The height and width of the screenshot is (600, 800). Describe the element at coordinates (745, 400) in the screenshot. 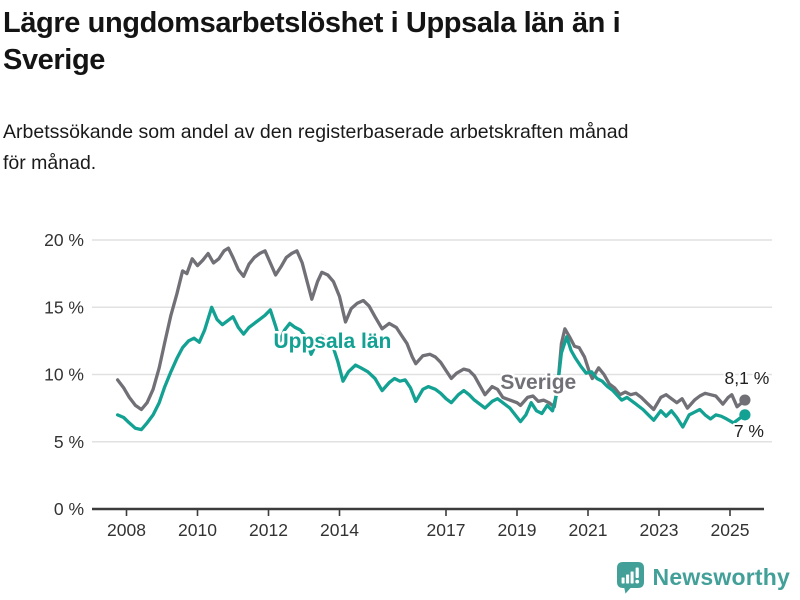

I see `end-dot-sverige` at that location.